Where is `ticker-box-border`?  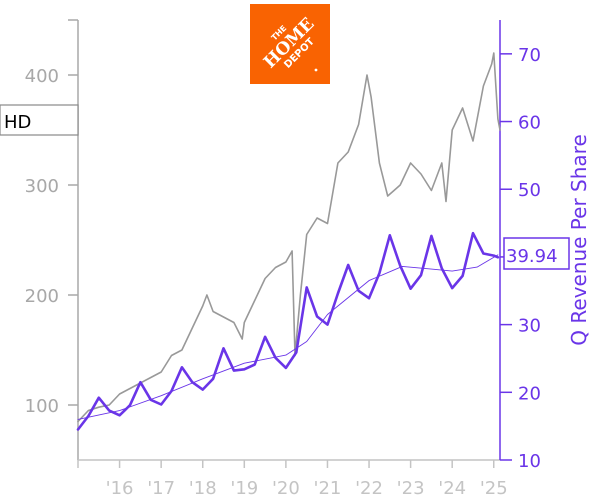
ticker-box-border is located at coordinates (39, 120).